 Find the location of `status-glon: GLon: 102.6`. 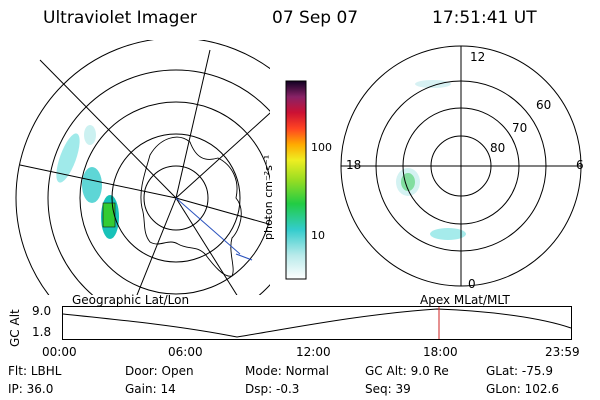

status-glon: GLon: 102.6 is located at coordinates (522, 389).